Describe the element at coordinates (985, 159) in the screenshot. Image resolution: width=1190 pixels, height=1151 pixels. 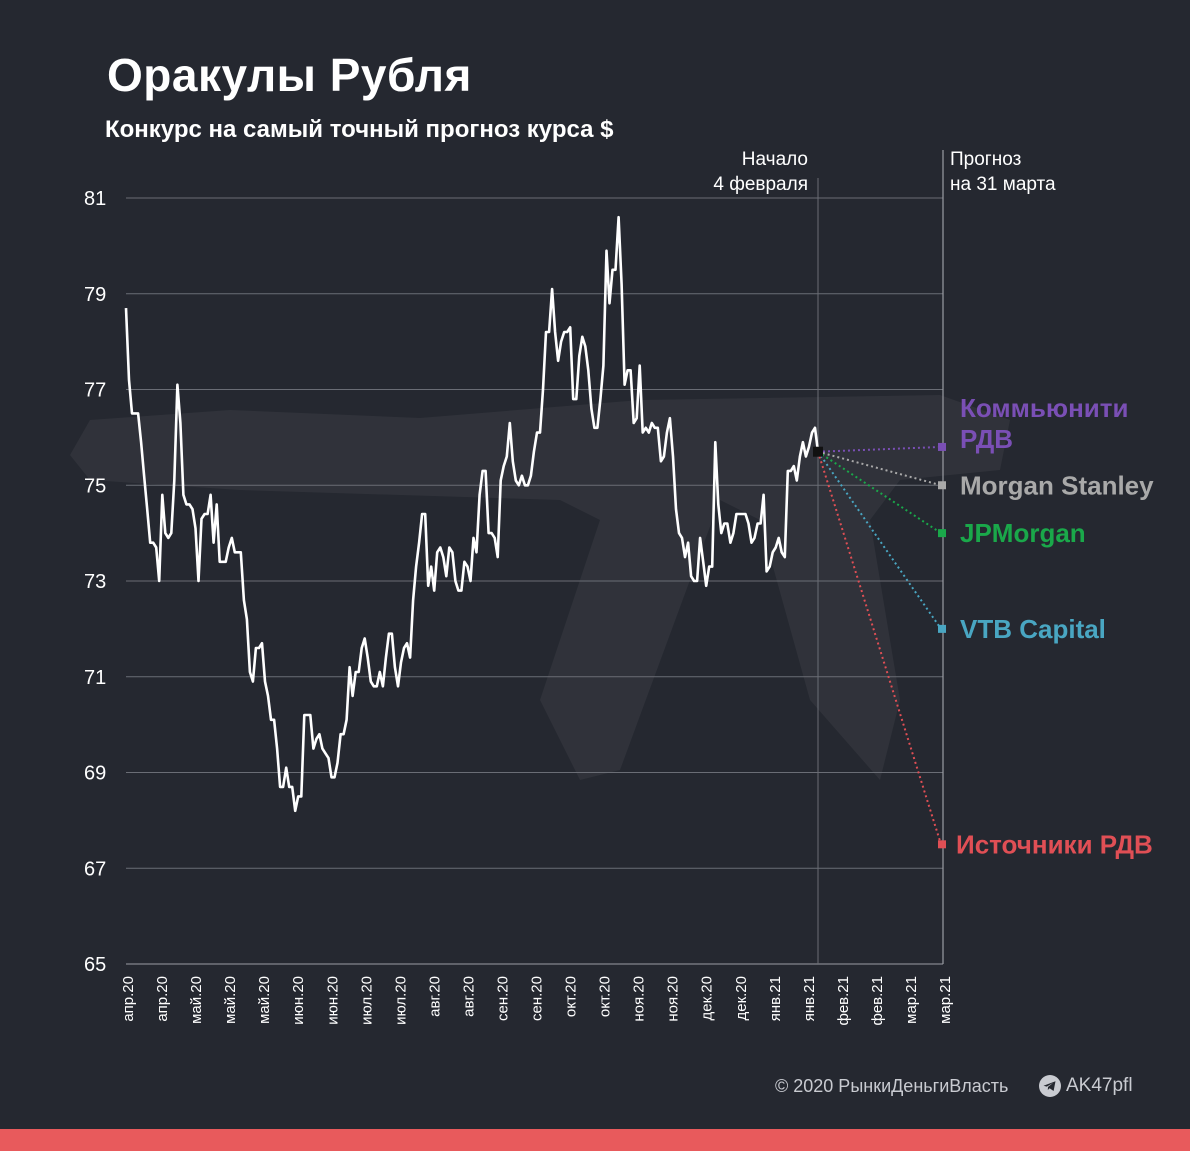
I see `forecast-annotation: Прогноз` at that location.